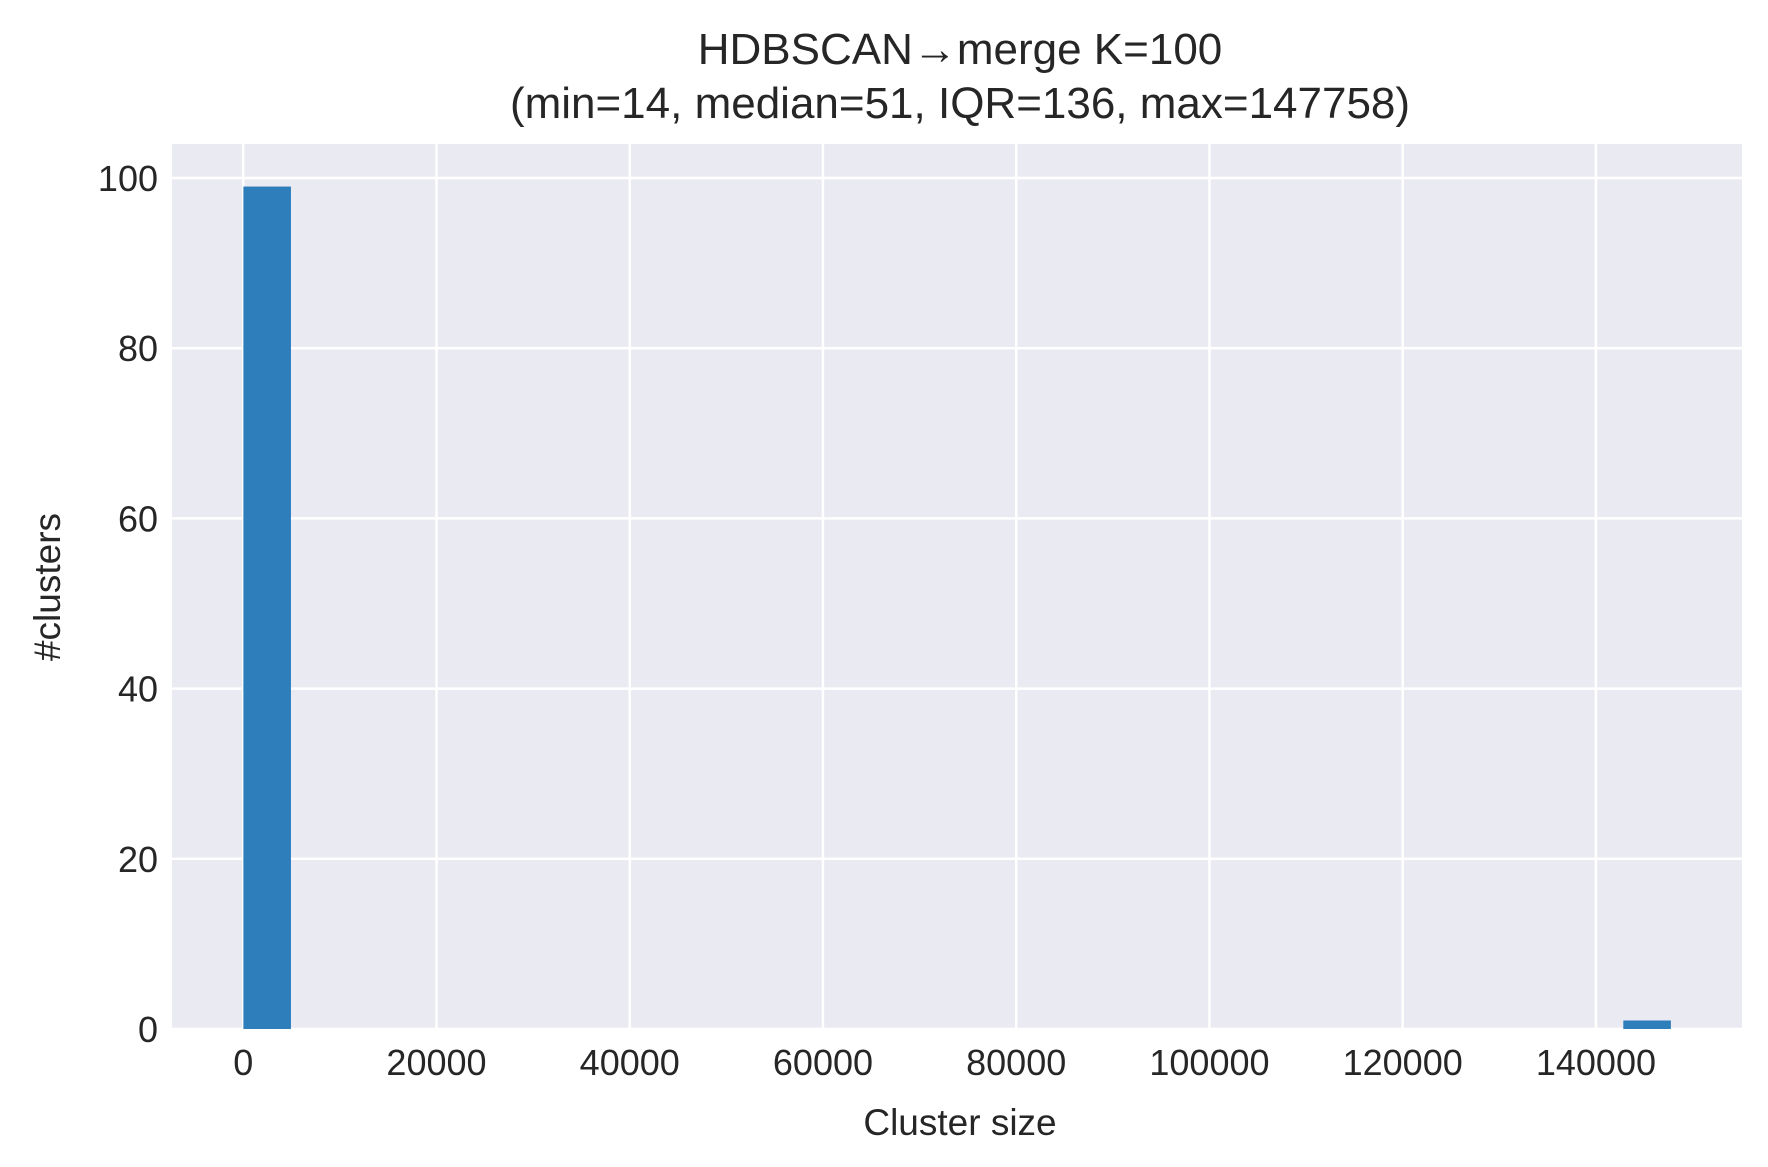  Describe the element at coordinates (1016, 1062) in the screenshot. I see `x-tick-label: 80000` at that location.